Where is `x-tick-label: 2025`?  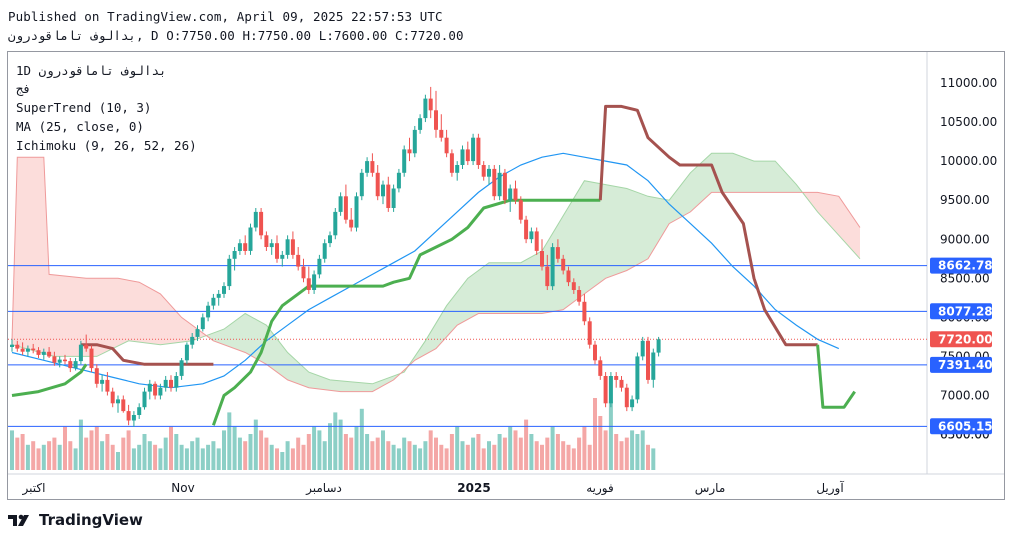
x-tick-label: 2025 is located at coordinates (473, 488).